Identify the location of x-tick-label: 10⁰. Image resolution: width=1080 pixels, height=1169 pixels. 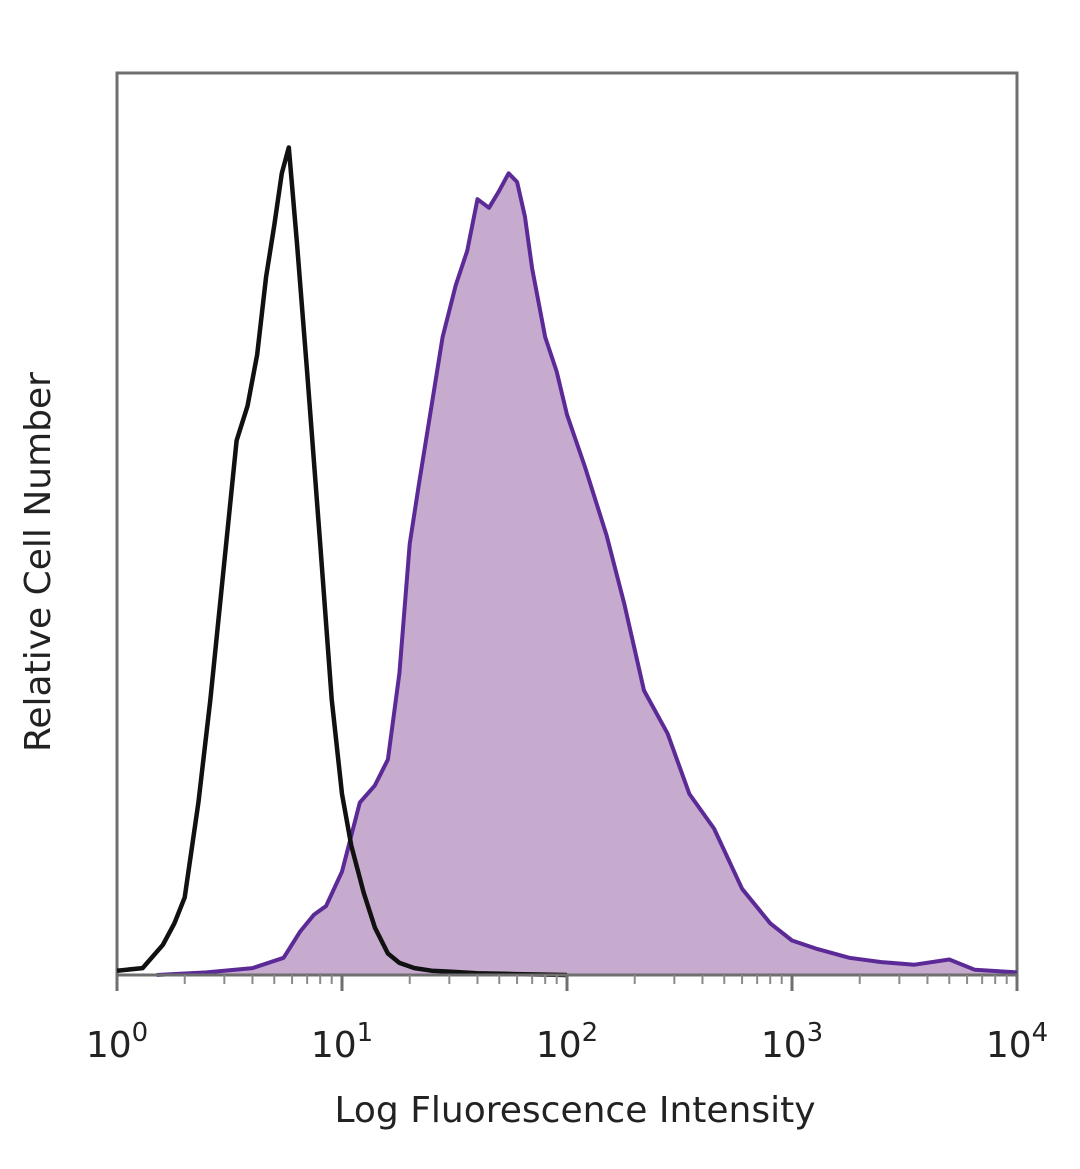
(117, 1042).